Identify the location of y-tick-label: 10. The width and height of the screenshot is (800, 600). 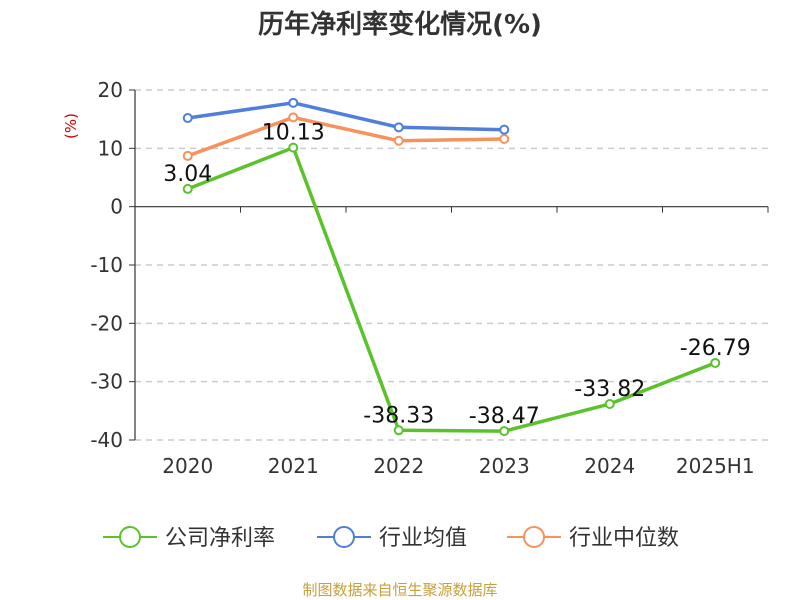
(110, 148).